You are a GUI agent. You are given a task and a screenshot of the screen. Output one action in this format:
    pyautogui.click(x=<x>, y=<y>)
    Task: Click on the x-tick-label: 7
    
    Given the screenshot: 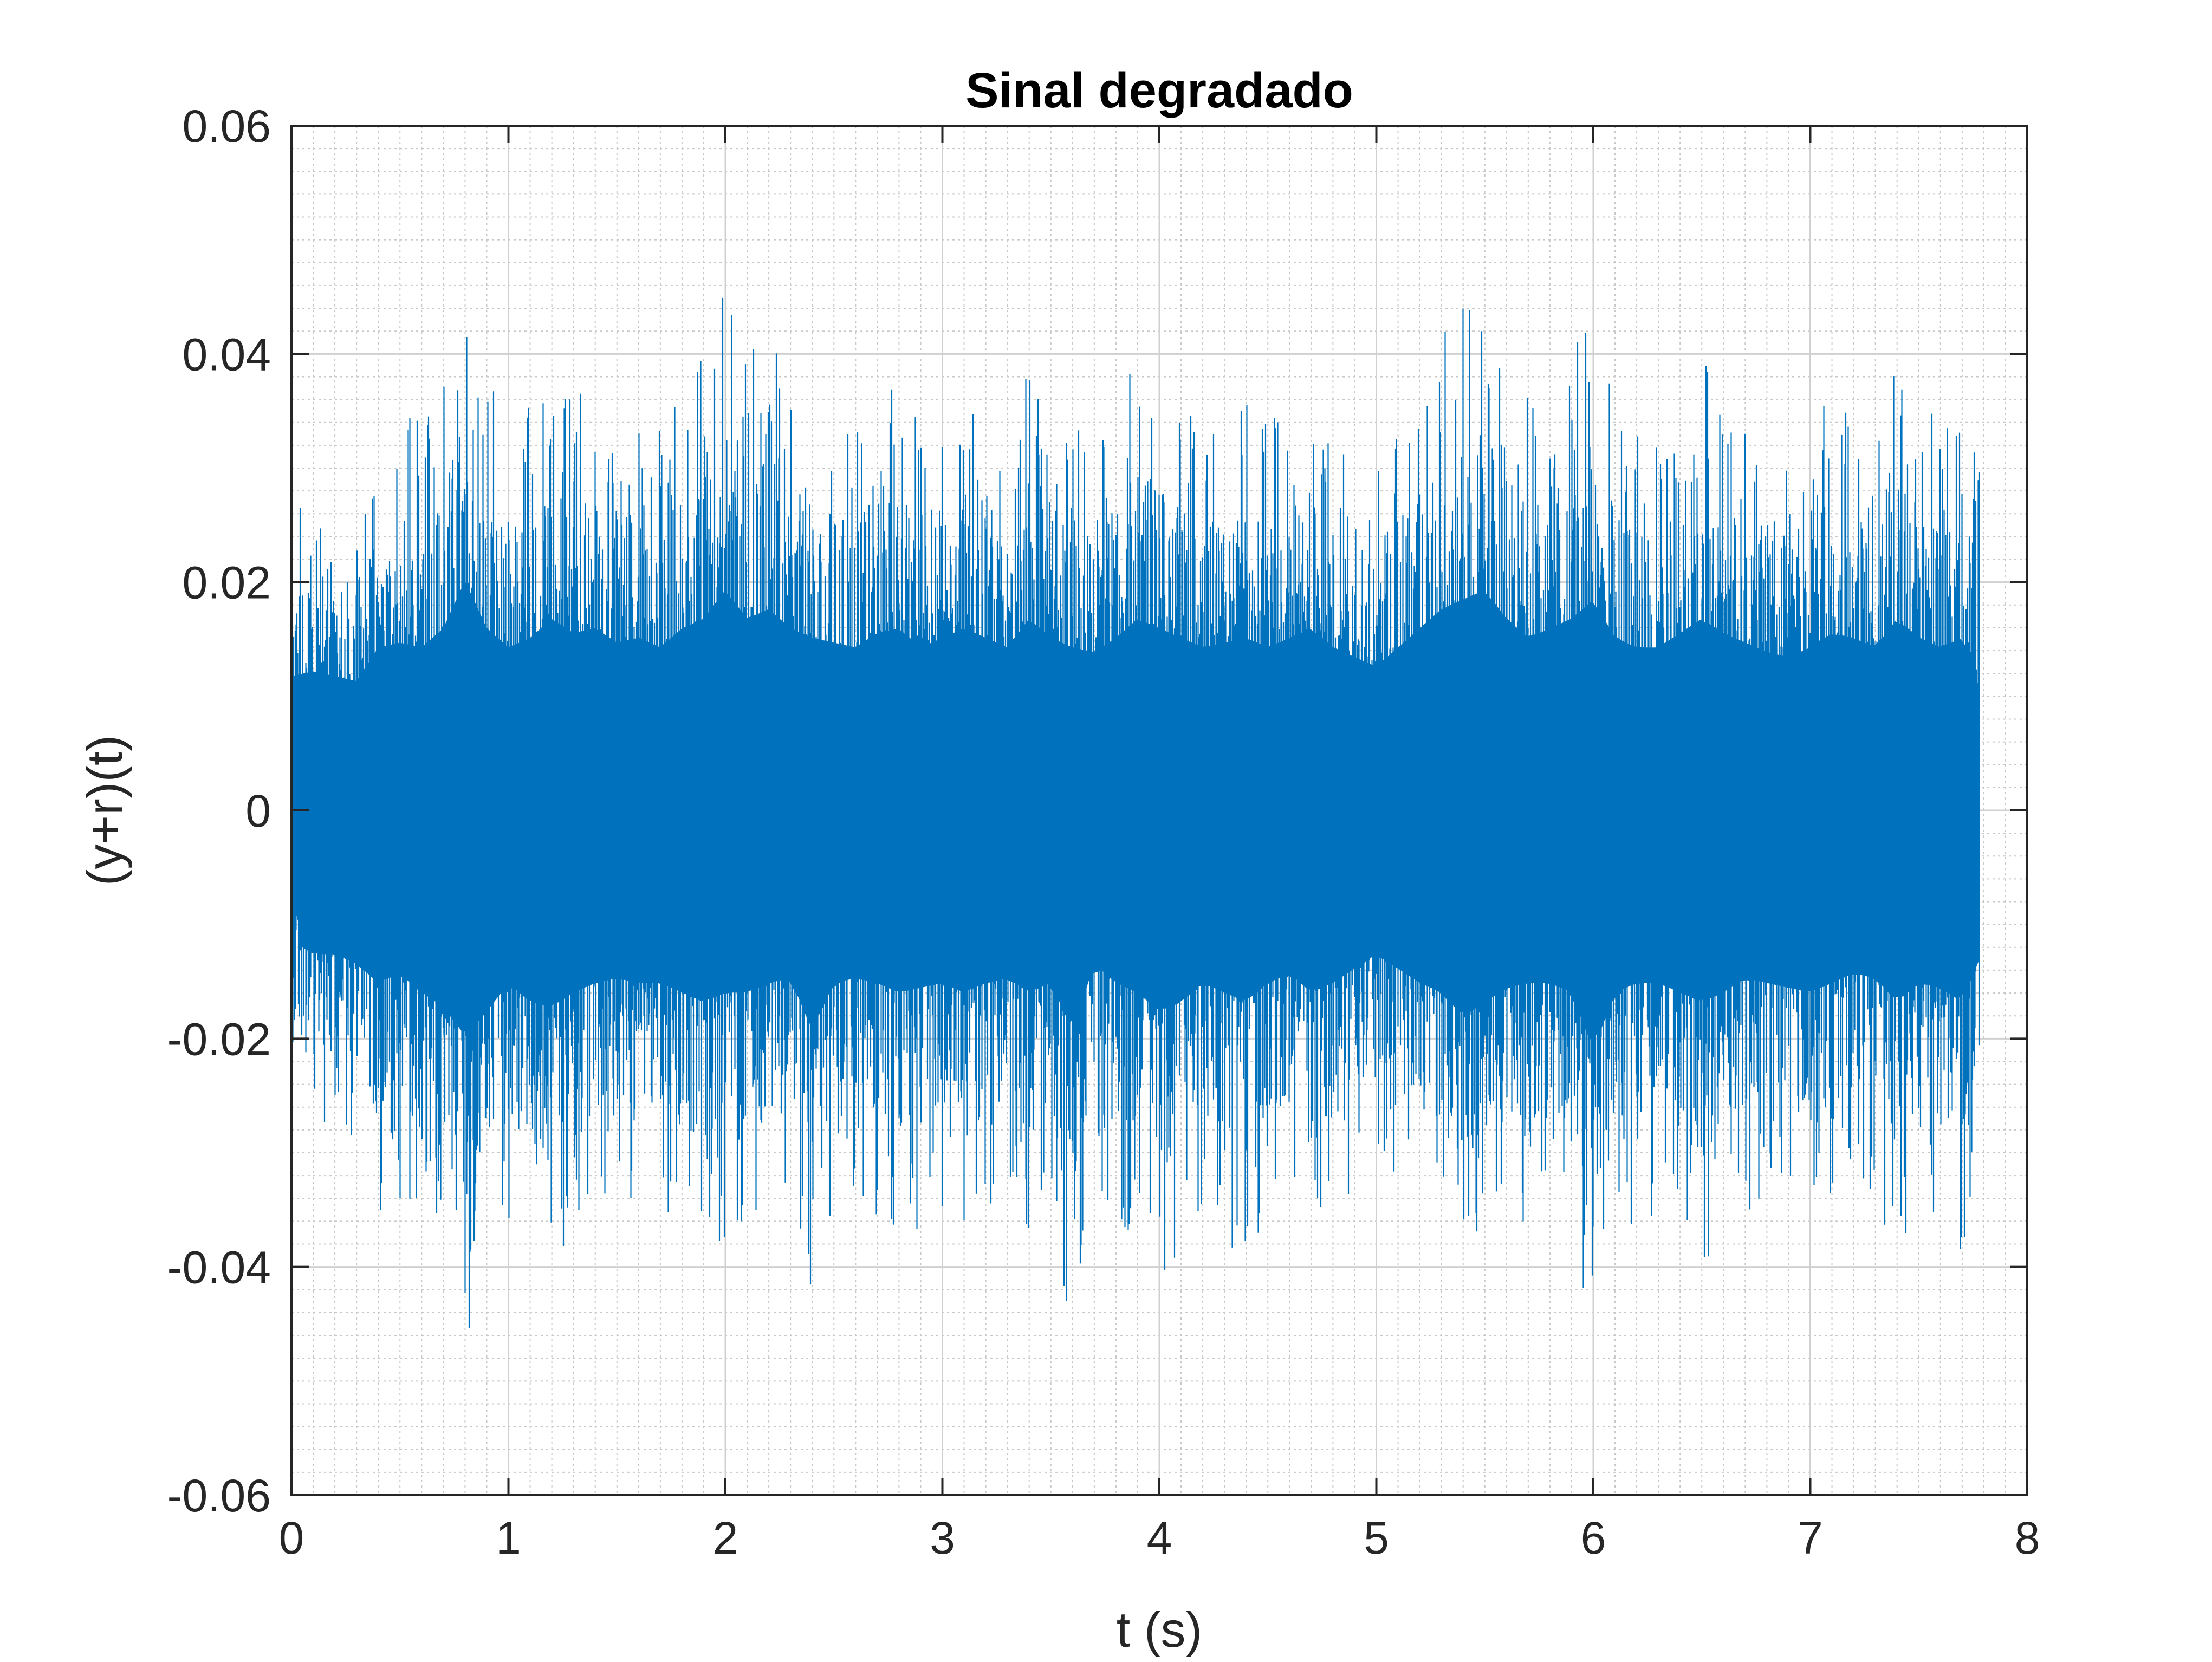 What is the action you would take?
    pyautogui.click(x=1810, y=1537)
    